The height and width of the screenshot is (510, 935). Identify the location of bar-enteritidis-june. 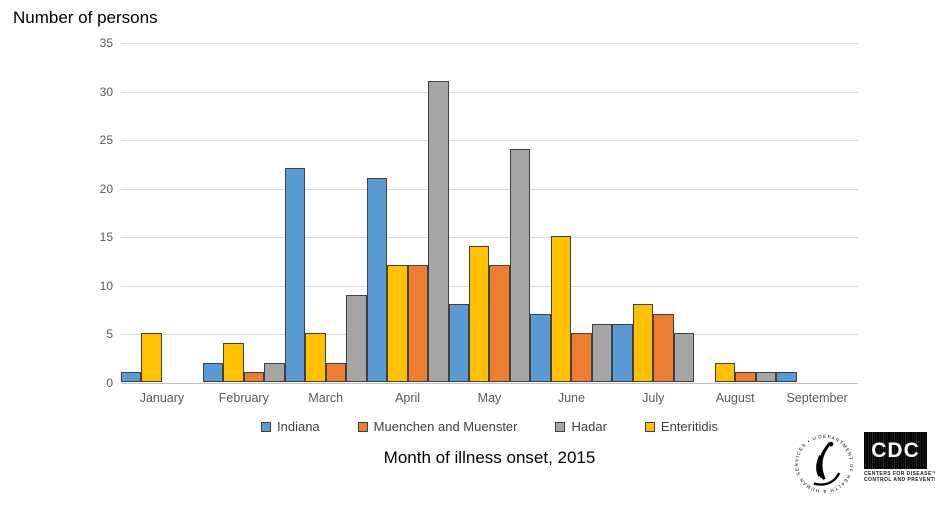
(561, 309).